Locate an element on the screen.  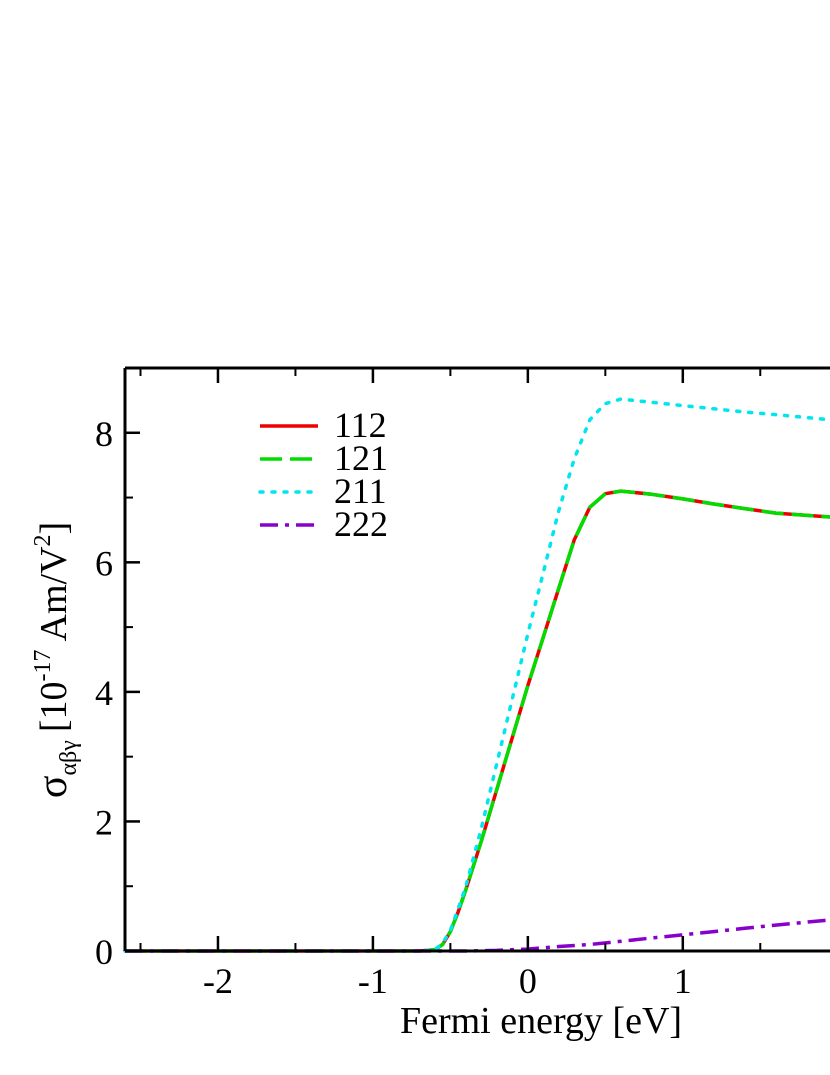
y-axis-label-unit: Am/V is located at coordinates (54, 594).